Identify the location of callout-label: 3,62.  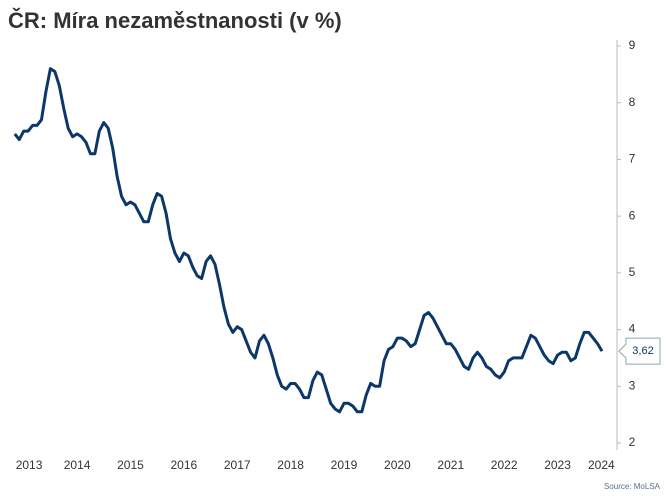
(642, 351).